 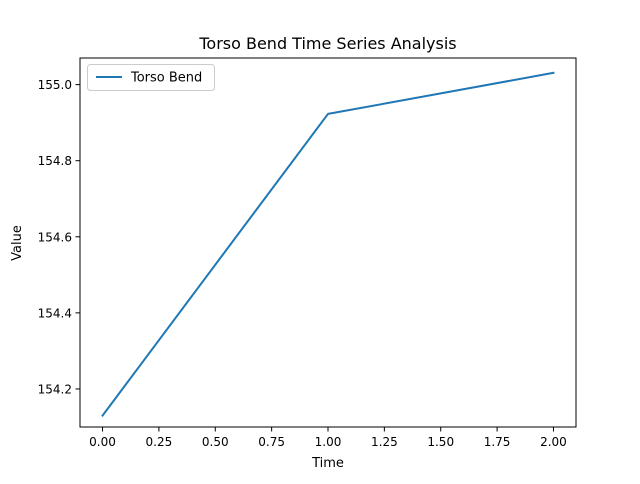 What do you see at coordinates (328, 442) in the screenshot?
I see `x-tick-label: 1.00` at bounding box center [328, 442].